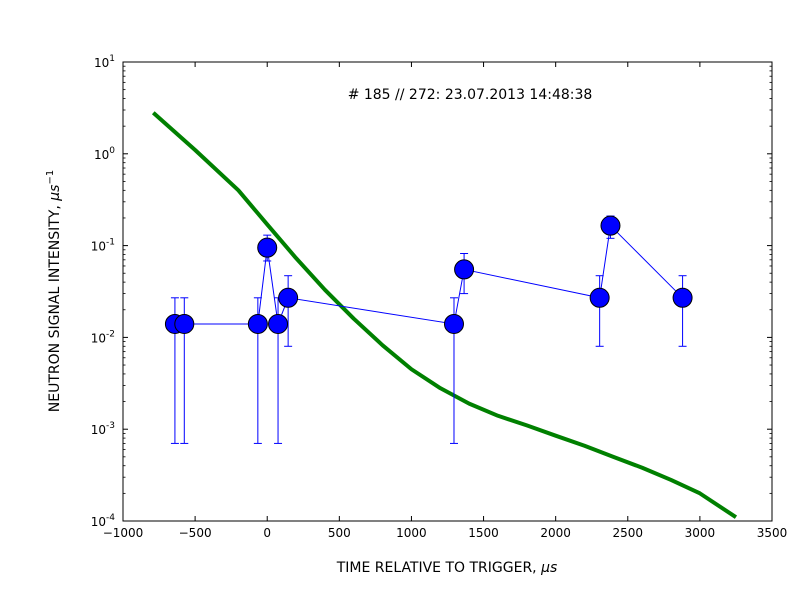 The width and height of the screenshot is (812, 612). What do you see at coordinates (103, 246) in the screenshot?
I see `y-tick-label: 10⁻¹` at bounding box center [103, 246].